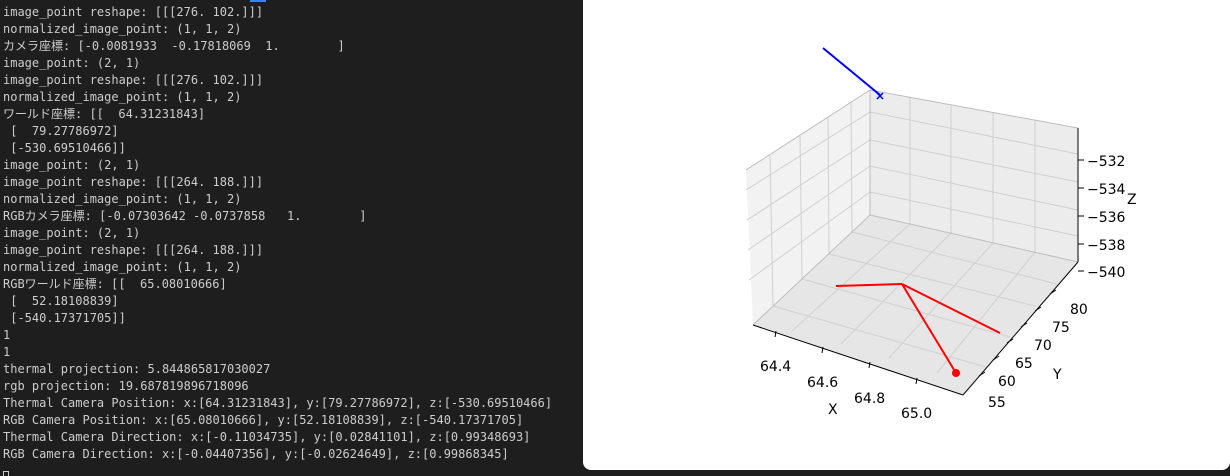 Image resolution: width=1230 pixels, height=476 pixels. Describe the element at coordinates (293, 469) in the screenshot. I see `terminal-prompt-line` at that location.